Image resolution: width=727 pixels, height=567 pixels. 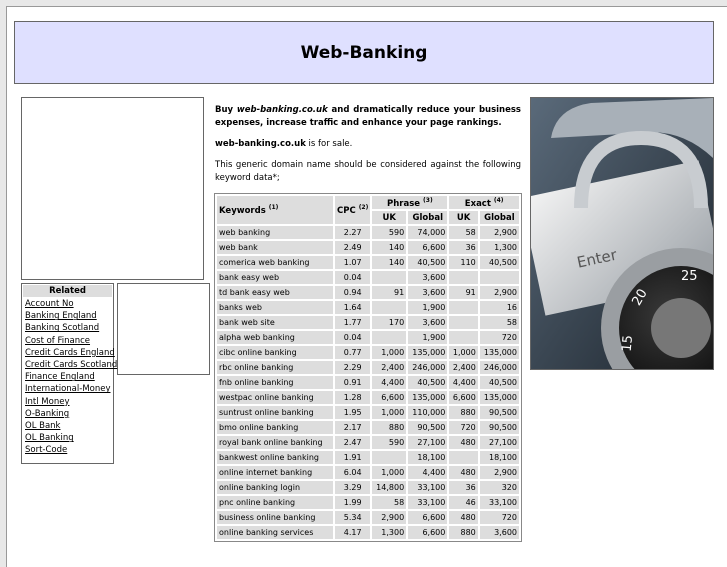 I want to click on related-link: O-Banking, so click(x=47, y=413).